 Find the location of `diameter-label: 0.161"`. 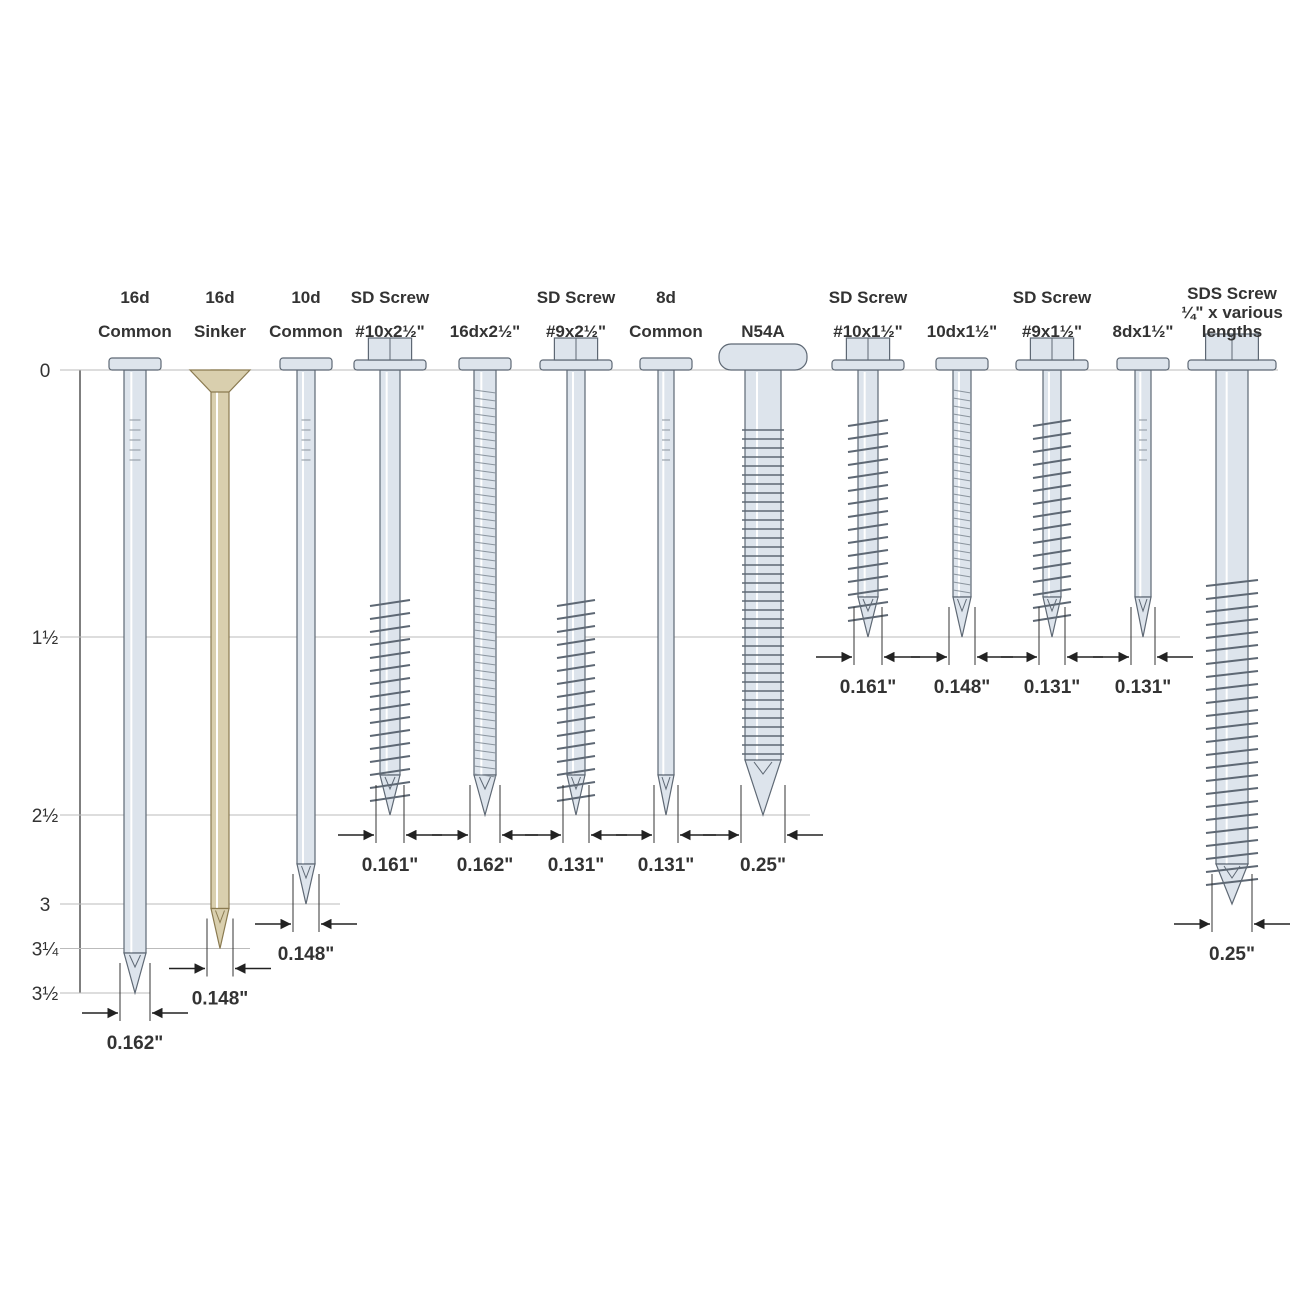

diameter-label: 0.161" is located at coordinates (868, 687).